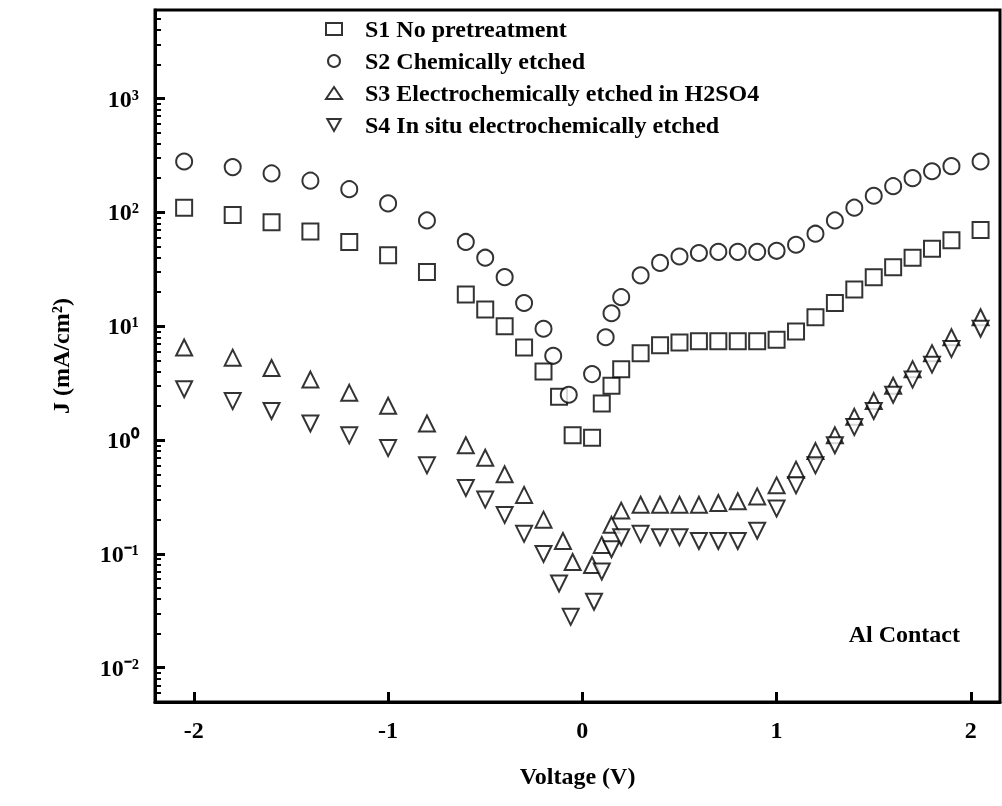  I want to click on x-tick-label: 1, so click(776, 730).